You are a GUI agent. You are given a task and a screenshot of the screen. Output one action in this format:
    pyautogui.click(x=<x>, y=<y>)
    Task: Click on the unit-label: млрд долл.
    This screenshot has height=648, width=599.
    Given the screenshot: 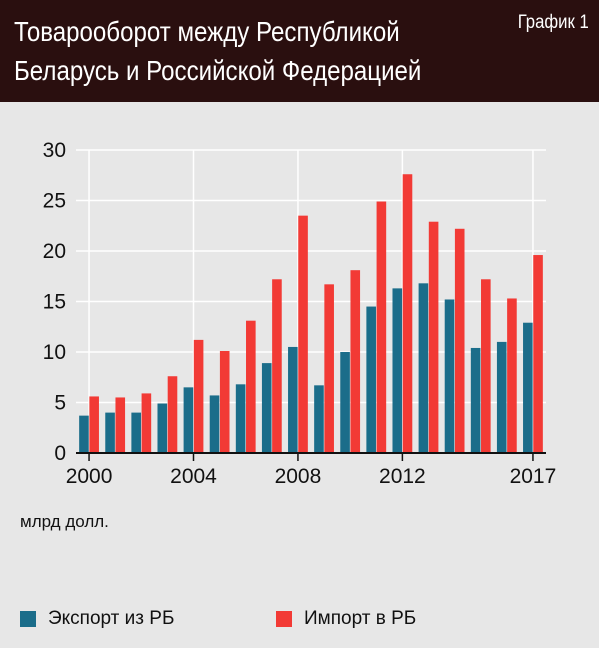 What is the action you would take?
    pyautogui.click(x=64, y=521)
    